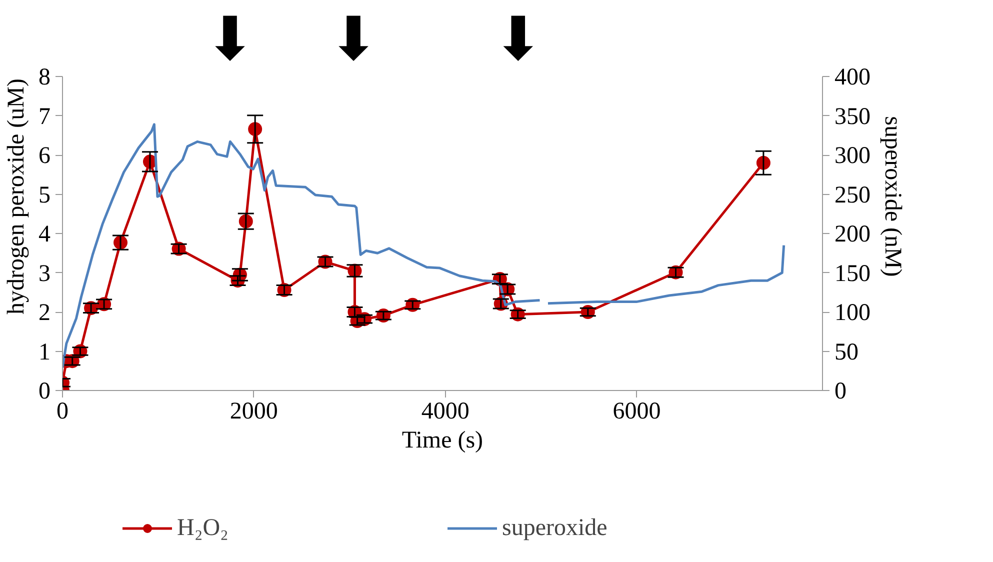 This screenshot has height=562, width=993. Describe the element at coordinates (254, 411) in the screenshot. I see `x-tick-label: 2000` at that location.